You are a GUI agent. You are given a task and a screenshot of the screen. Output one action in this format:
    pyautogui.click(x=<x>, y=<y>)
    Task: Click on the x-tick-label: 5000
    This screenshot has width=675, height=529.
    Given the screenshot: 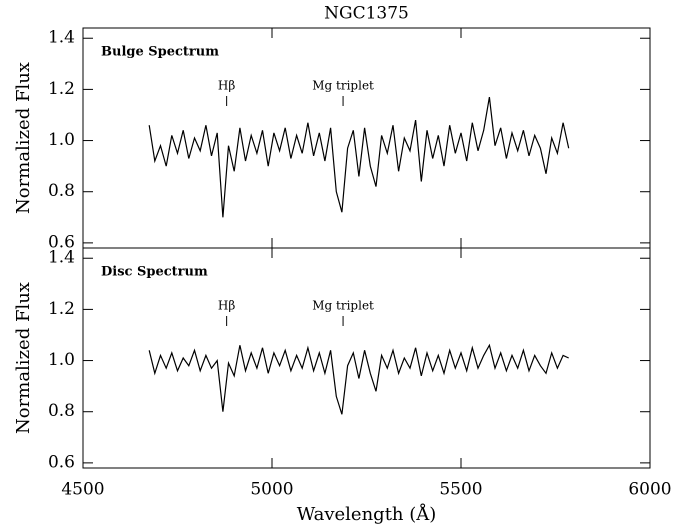 What is the action you would take?
    pyautogui.click(x=271, y=490)
    